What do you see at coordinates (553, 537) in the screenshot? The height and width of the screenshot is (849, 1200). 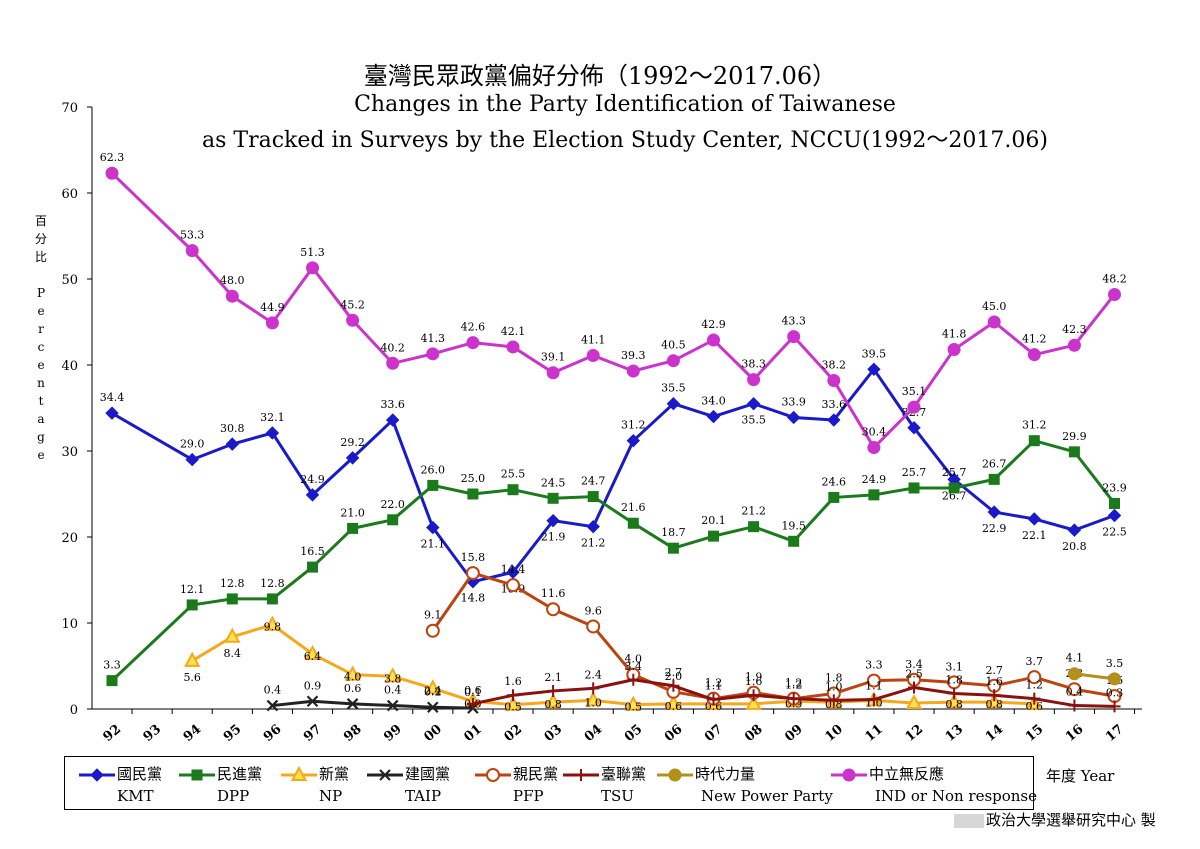 I see `data-label-kmt: 21.9` at bounding box center [553, 537].